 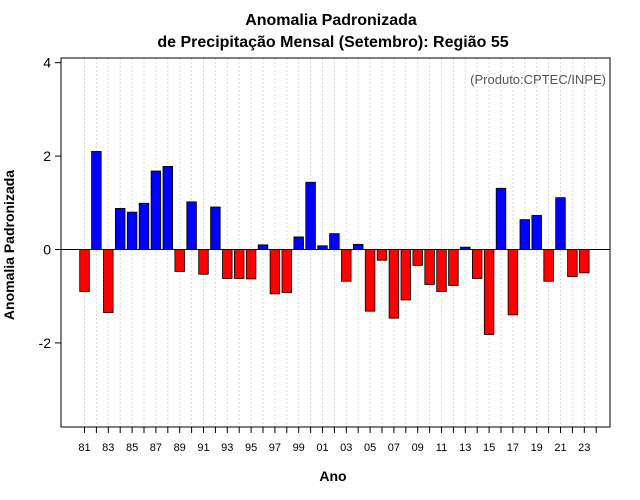 What do you see at coordinates (84, 448) in the screenshot?
I see `x-tick-label: 81` at bounding box center [84, 448].